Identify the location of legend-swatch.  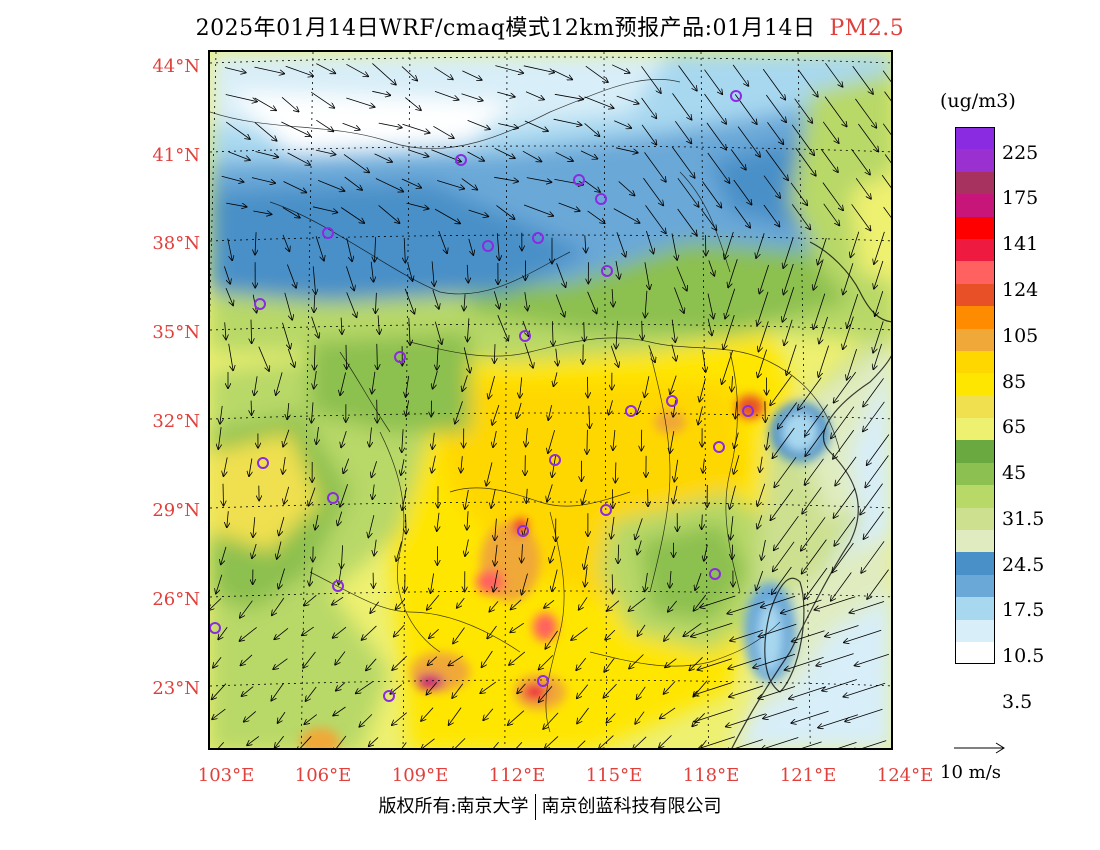
(975, 608).